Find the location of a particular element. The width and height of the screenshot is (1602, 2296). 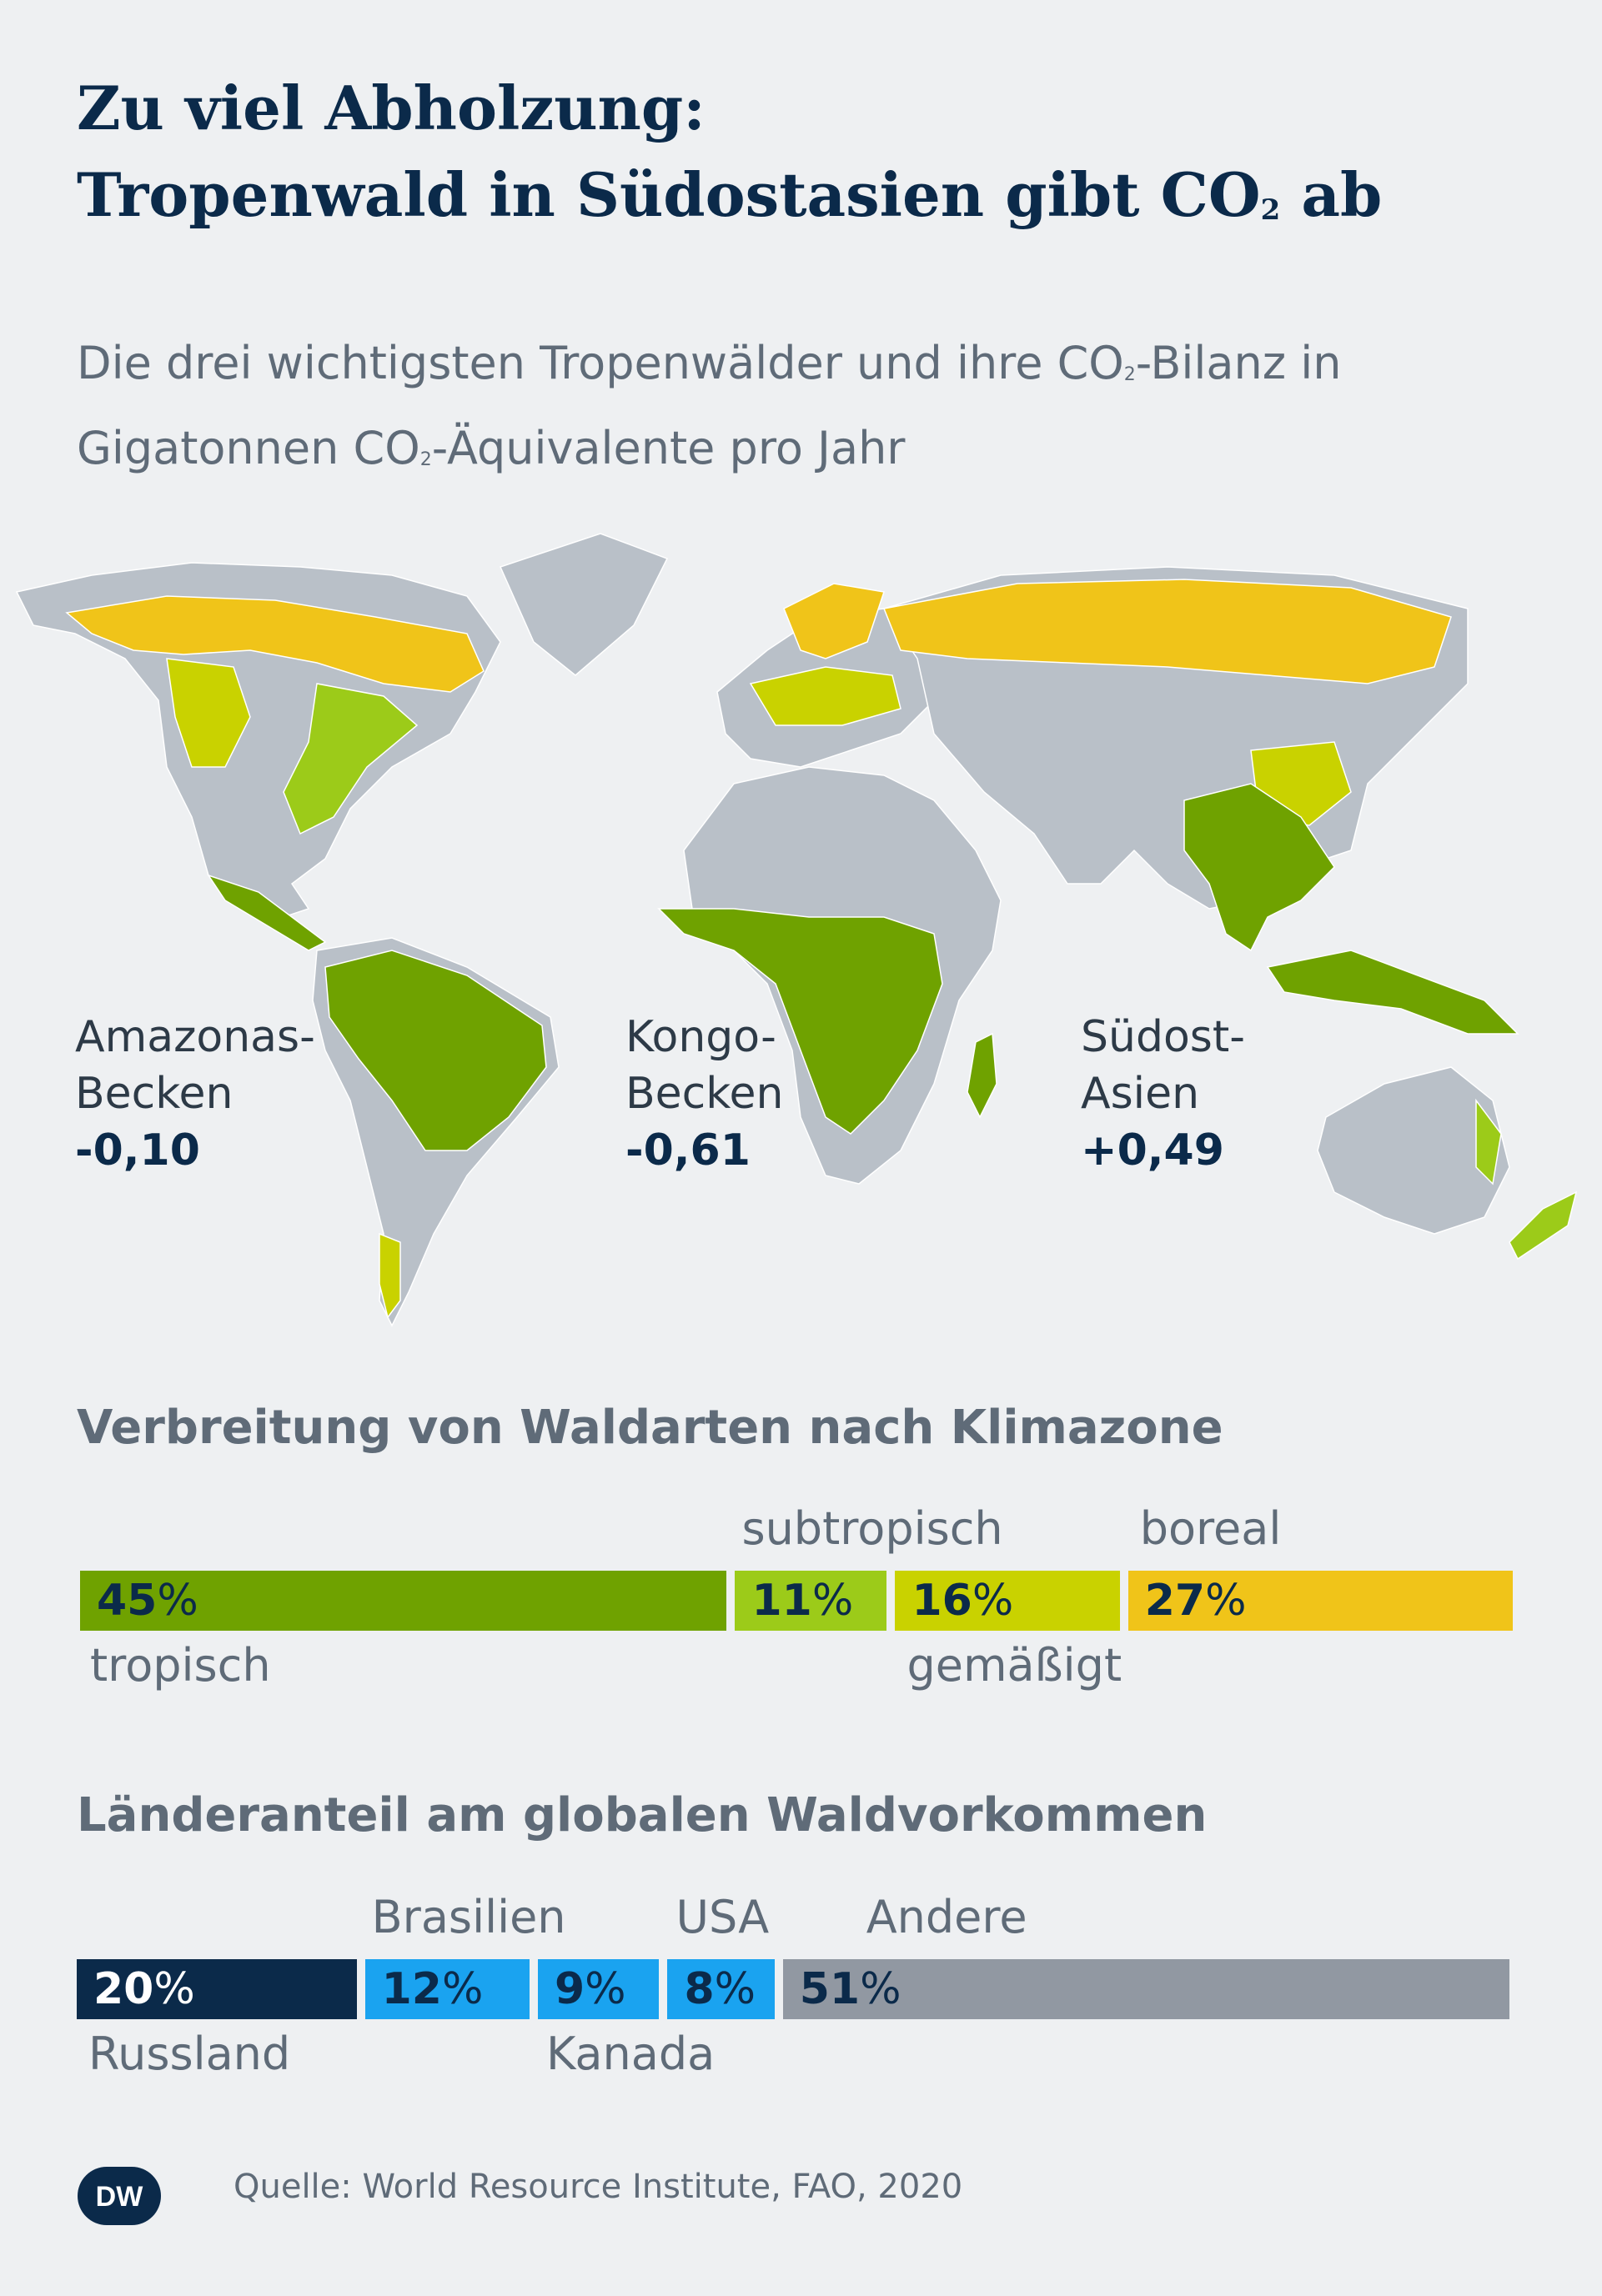

country-share-title: Länderanteil am globalen Waldvorkommen is located at coordinates (642, 1815).